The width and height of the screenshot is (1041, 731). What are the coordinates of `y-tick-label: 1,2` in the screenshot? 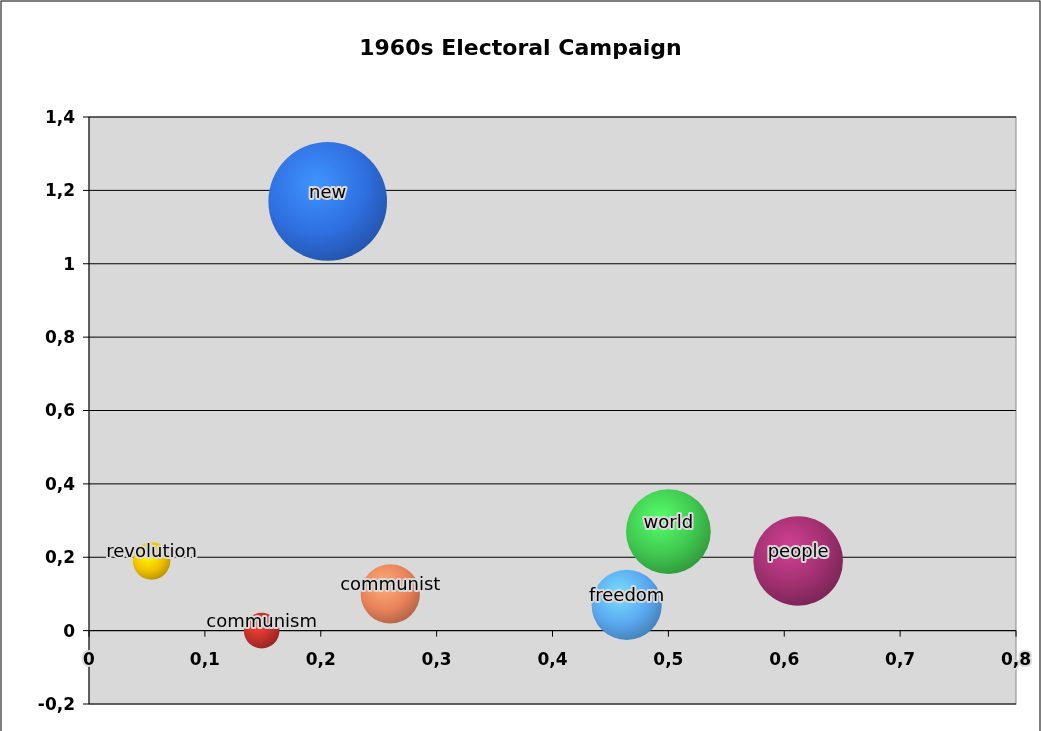 It's located at (59, 190).